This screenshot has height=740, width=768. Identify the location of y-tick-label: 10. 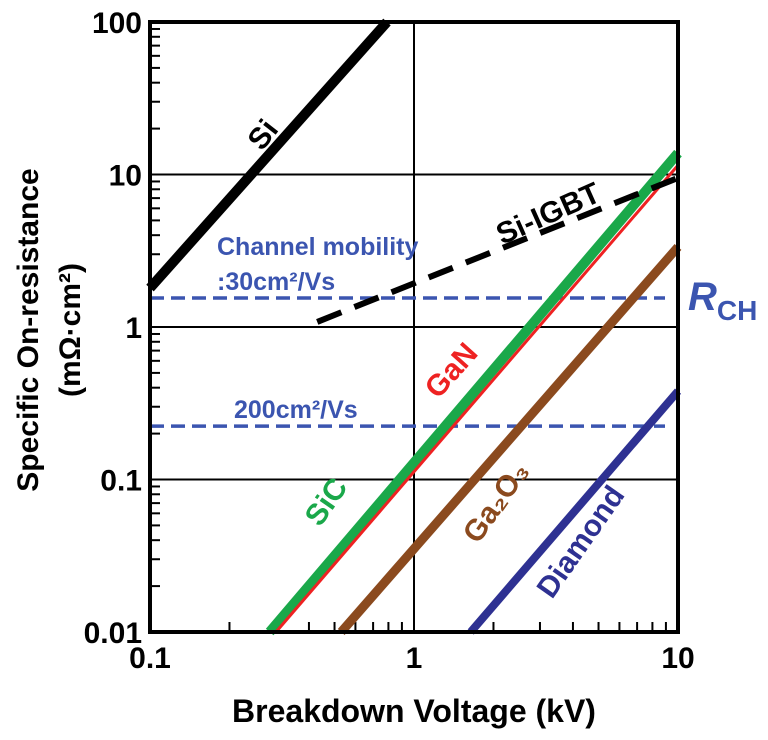
(125, 176).